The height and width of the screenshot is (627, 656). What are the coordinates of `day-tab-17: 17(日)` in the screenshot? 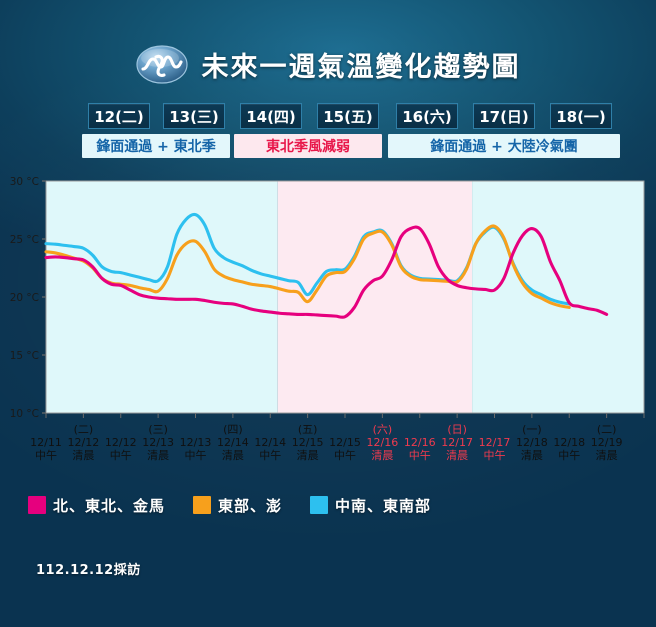 It's located at (504, 116).